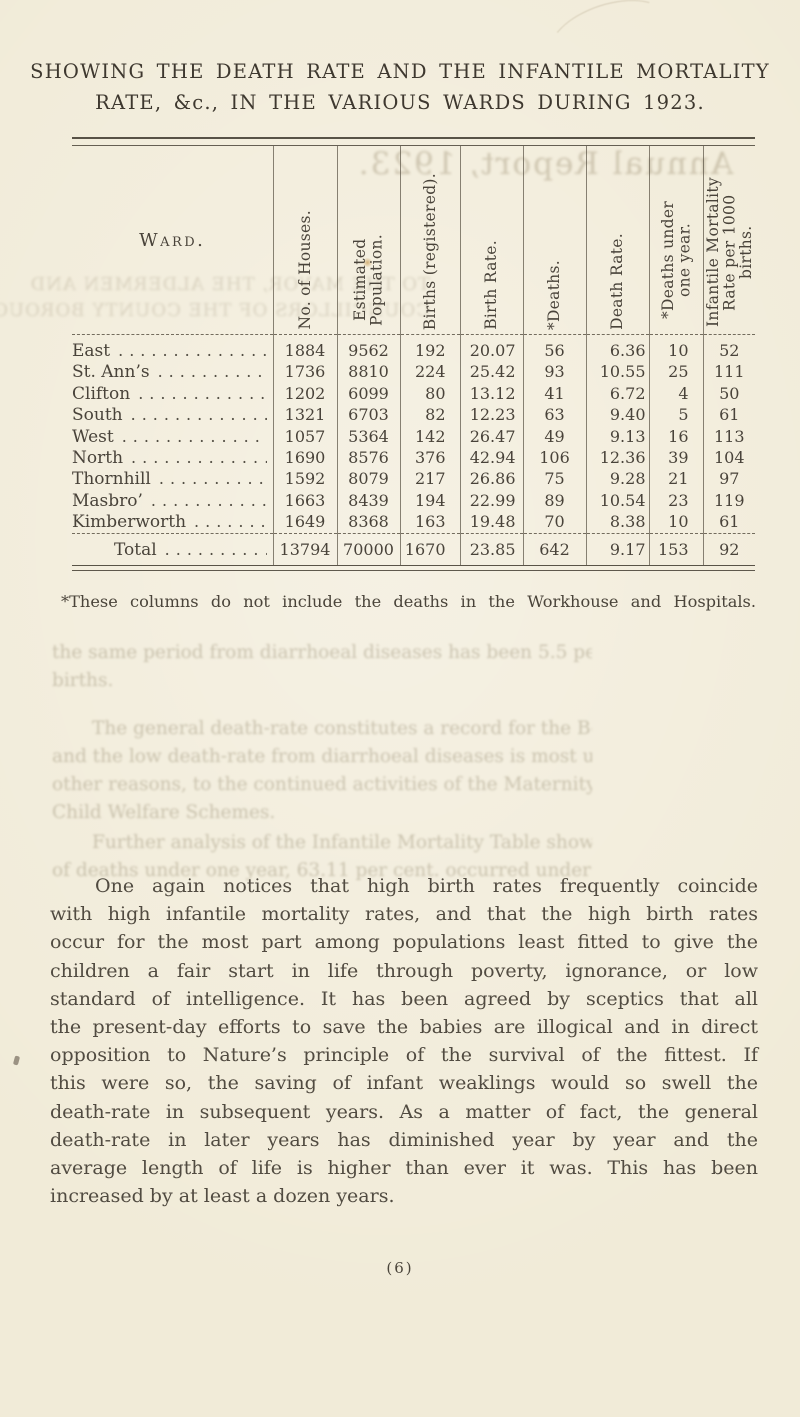  What do you see at coordinates (304, 549) in the screenshot?
I see `value-cell: 13794` at bounding box center [304, 549].